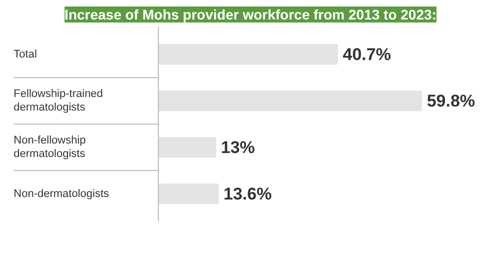  What do you see at coordinates (25, 54) in the screenshot?
I see `y-tick-label: Total` at bounding box center [25, 54].